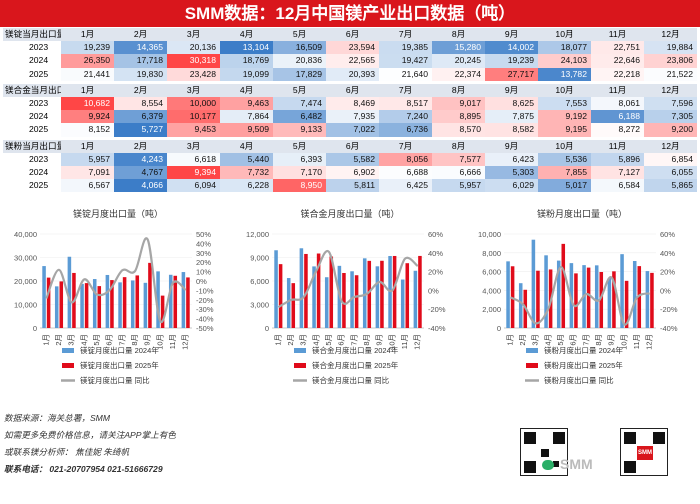  What do you see at coordinates (87, 103) in the screenshot?
I see `table-cell: 10,682` at bounding box center [87, 103].